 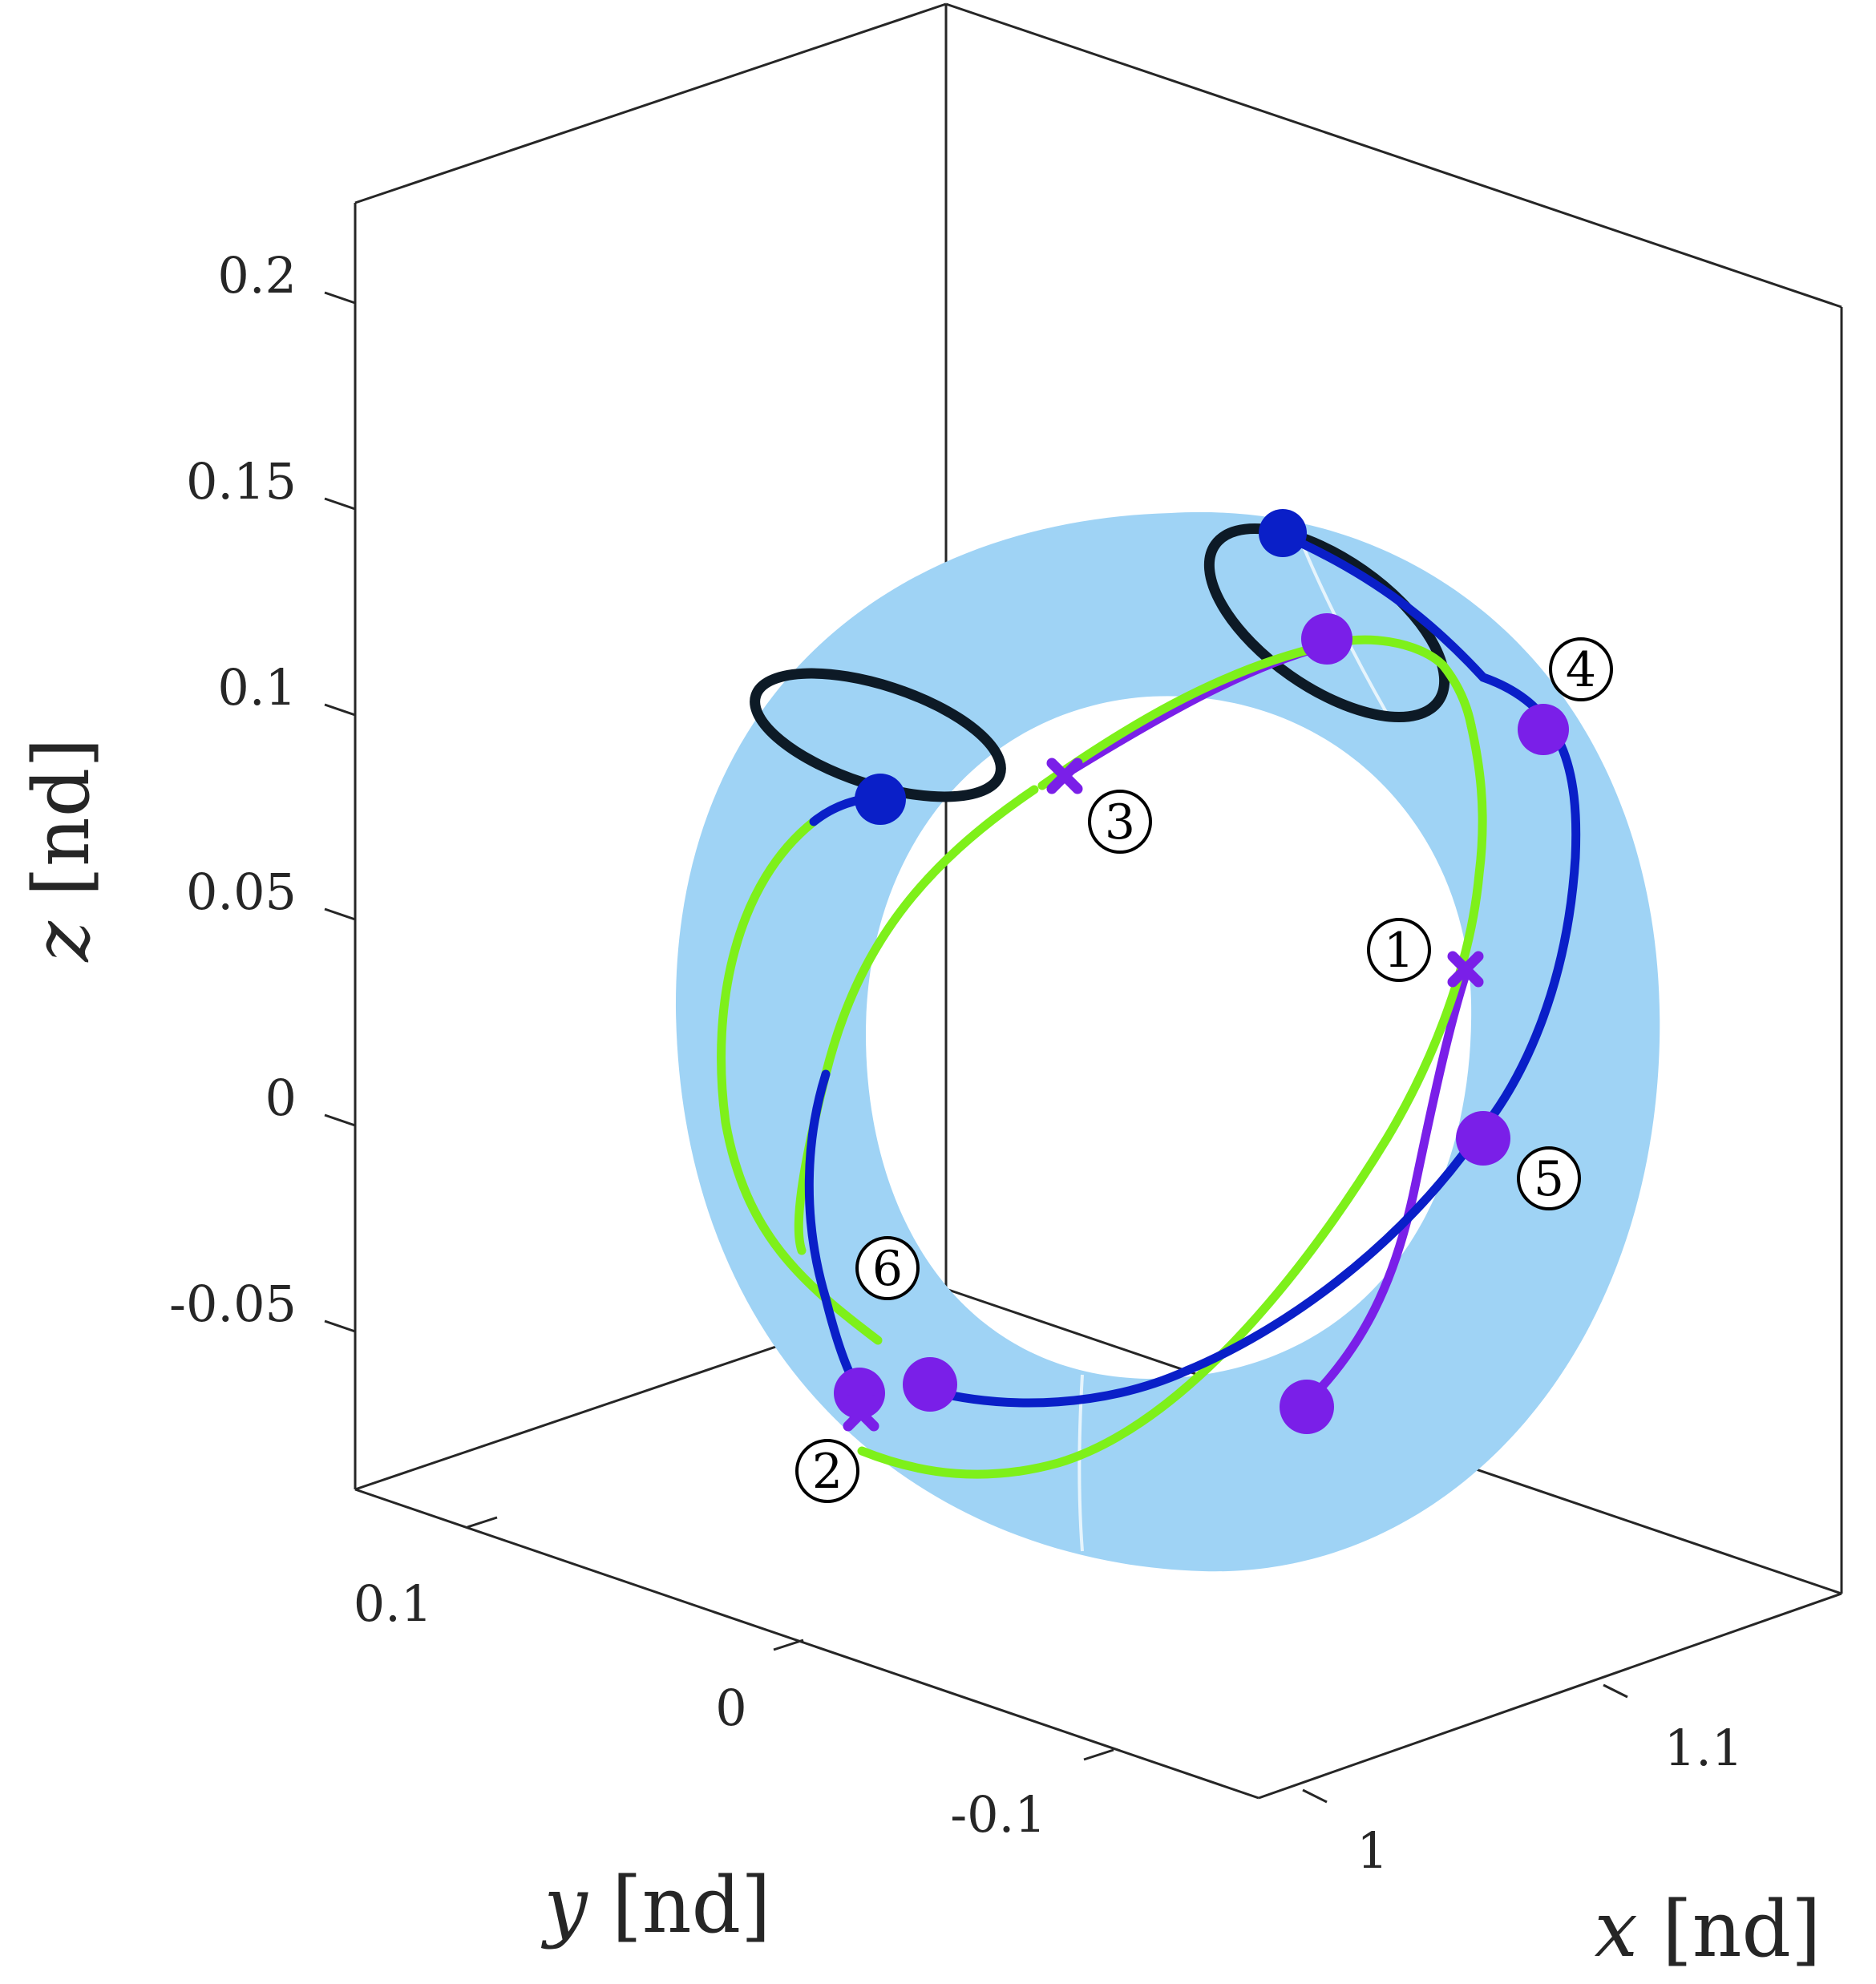 I want to click on event-label: 2, so click(x=827, y=1471).